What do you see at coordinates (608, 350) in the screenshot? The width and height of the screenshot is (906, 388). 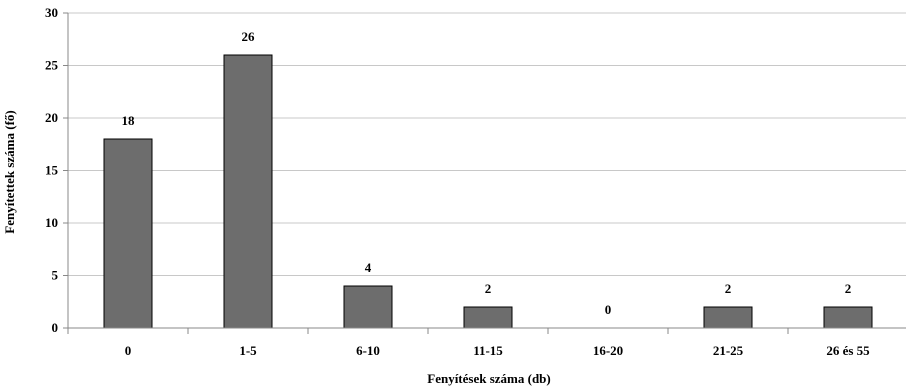 I see `x-tick-label: 16-20` at bounding box center [608, 350].